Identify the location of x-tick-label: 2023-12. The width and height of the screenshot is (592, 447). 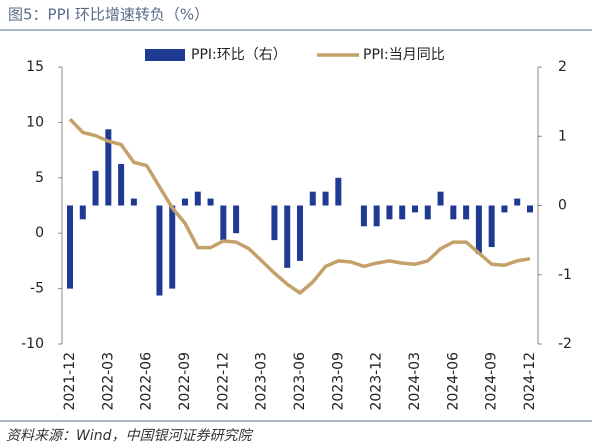
(377, 381).